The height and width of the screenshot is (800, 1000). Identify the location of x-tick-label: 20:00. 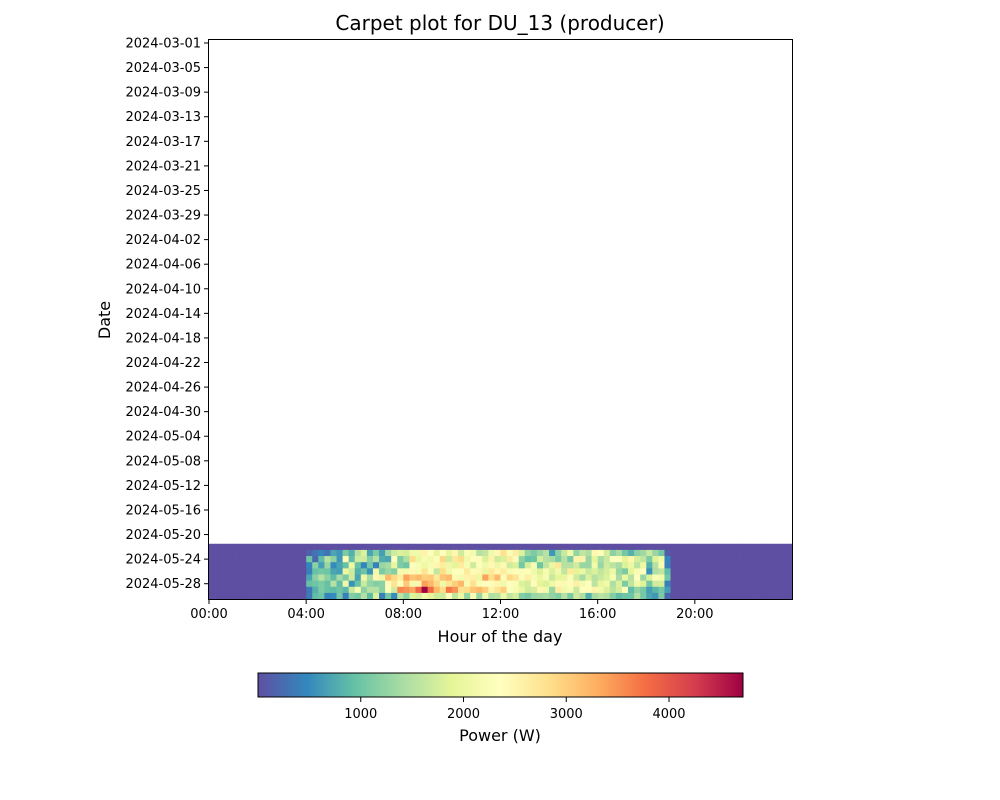
(694, 614).